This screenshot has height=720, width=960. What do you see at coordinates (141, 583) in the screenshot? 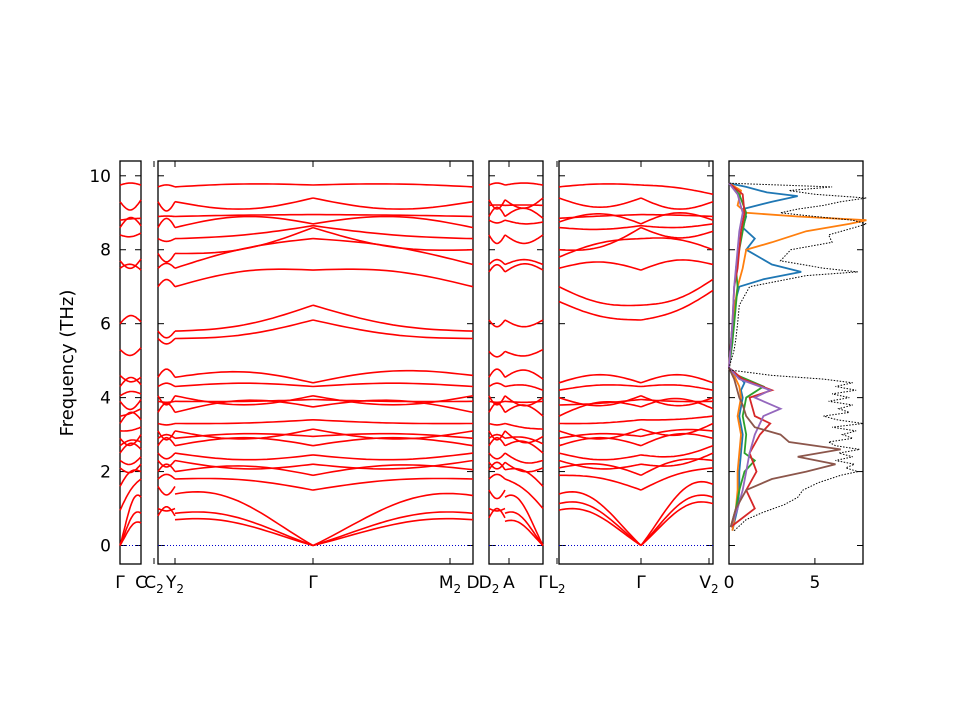
I see `band-x-label: C` at bounding box center [141, 583].